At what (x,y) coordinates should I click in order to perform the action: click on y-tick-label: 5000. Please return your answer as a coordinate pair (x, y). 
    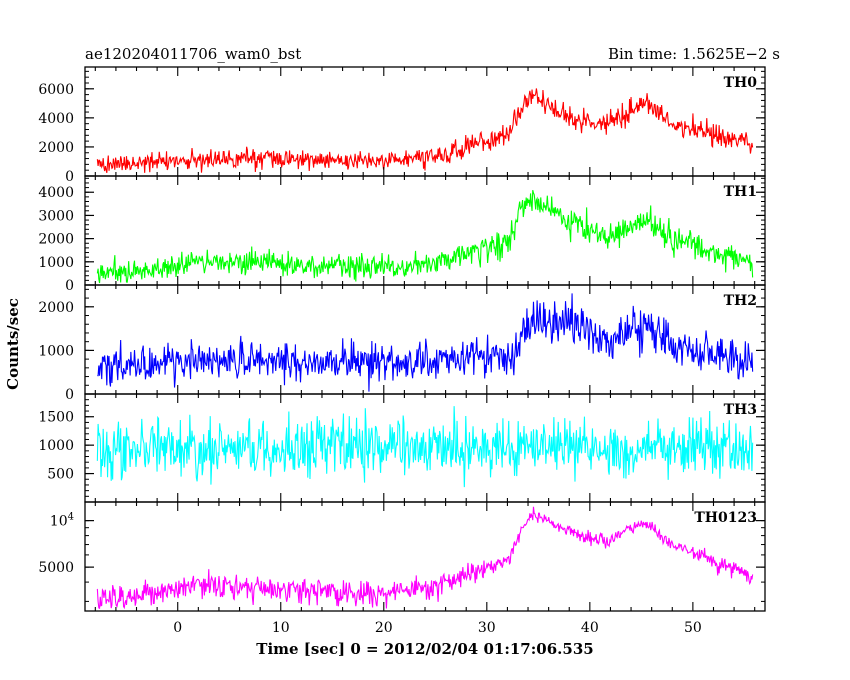
    Looking at the image, I should click on (56, 568).